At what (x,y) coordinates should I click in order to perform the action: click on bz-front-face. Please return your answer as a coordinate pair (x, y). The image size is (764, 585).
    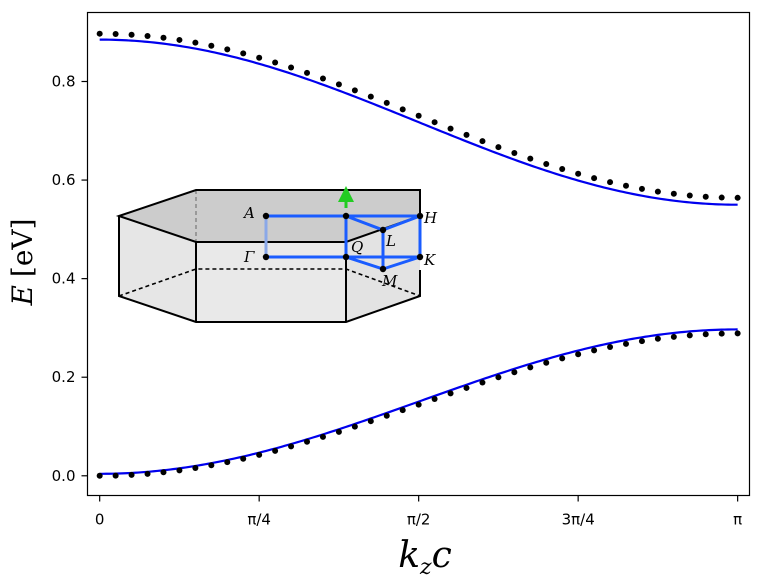
    Looking at the image, I should click on (271, 282).